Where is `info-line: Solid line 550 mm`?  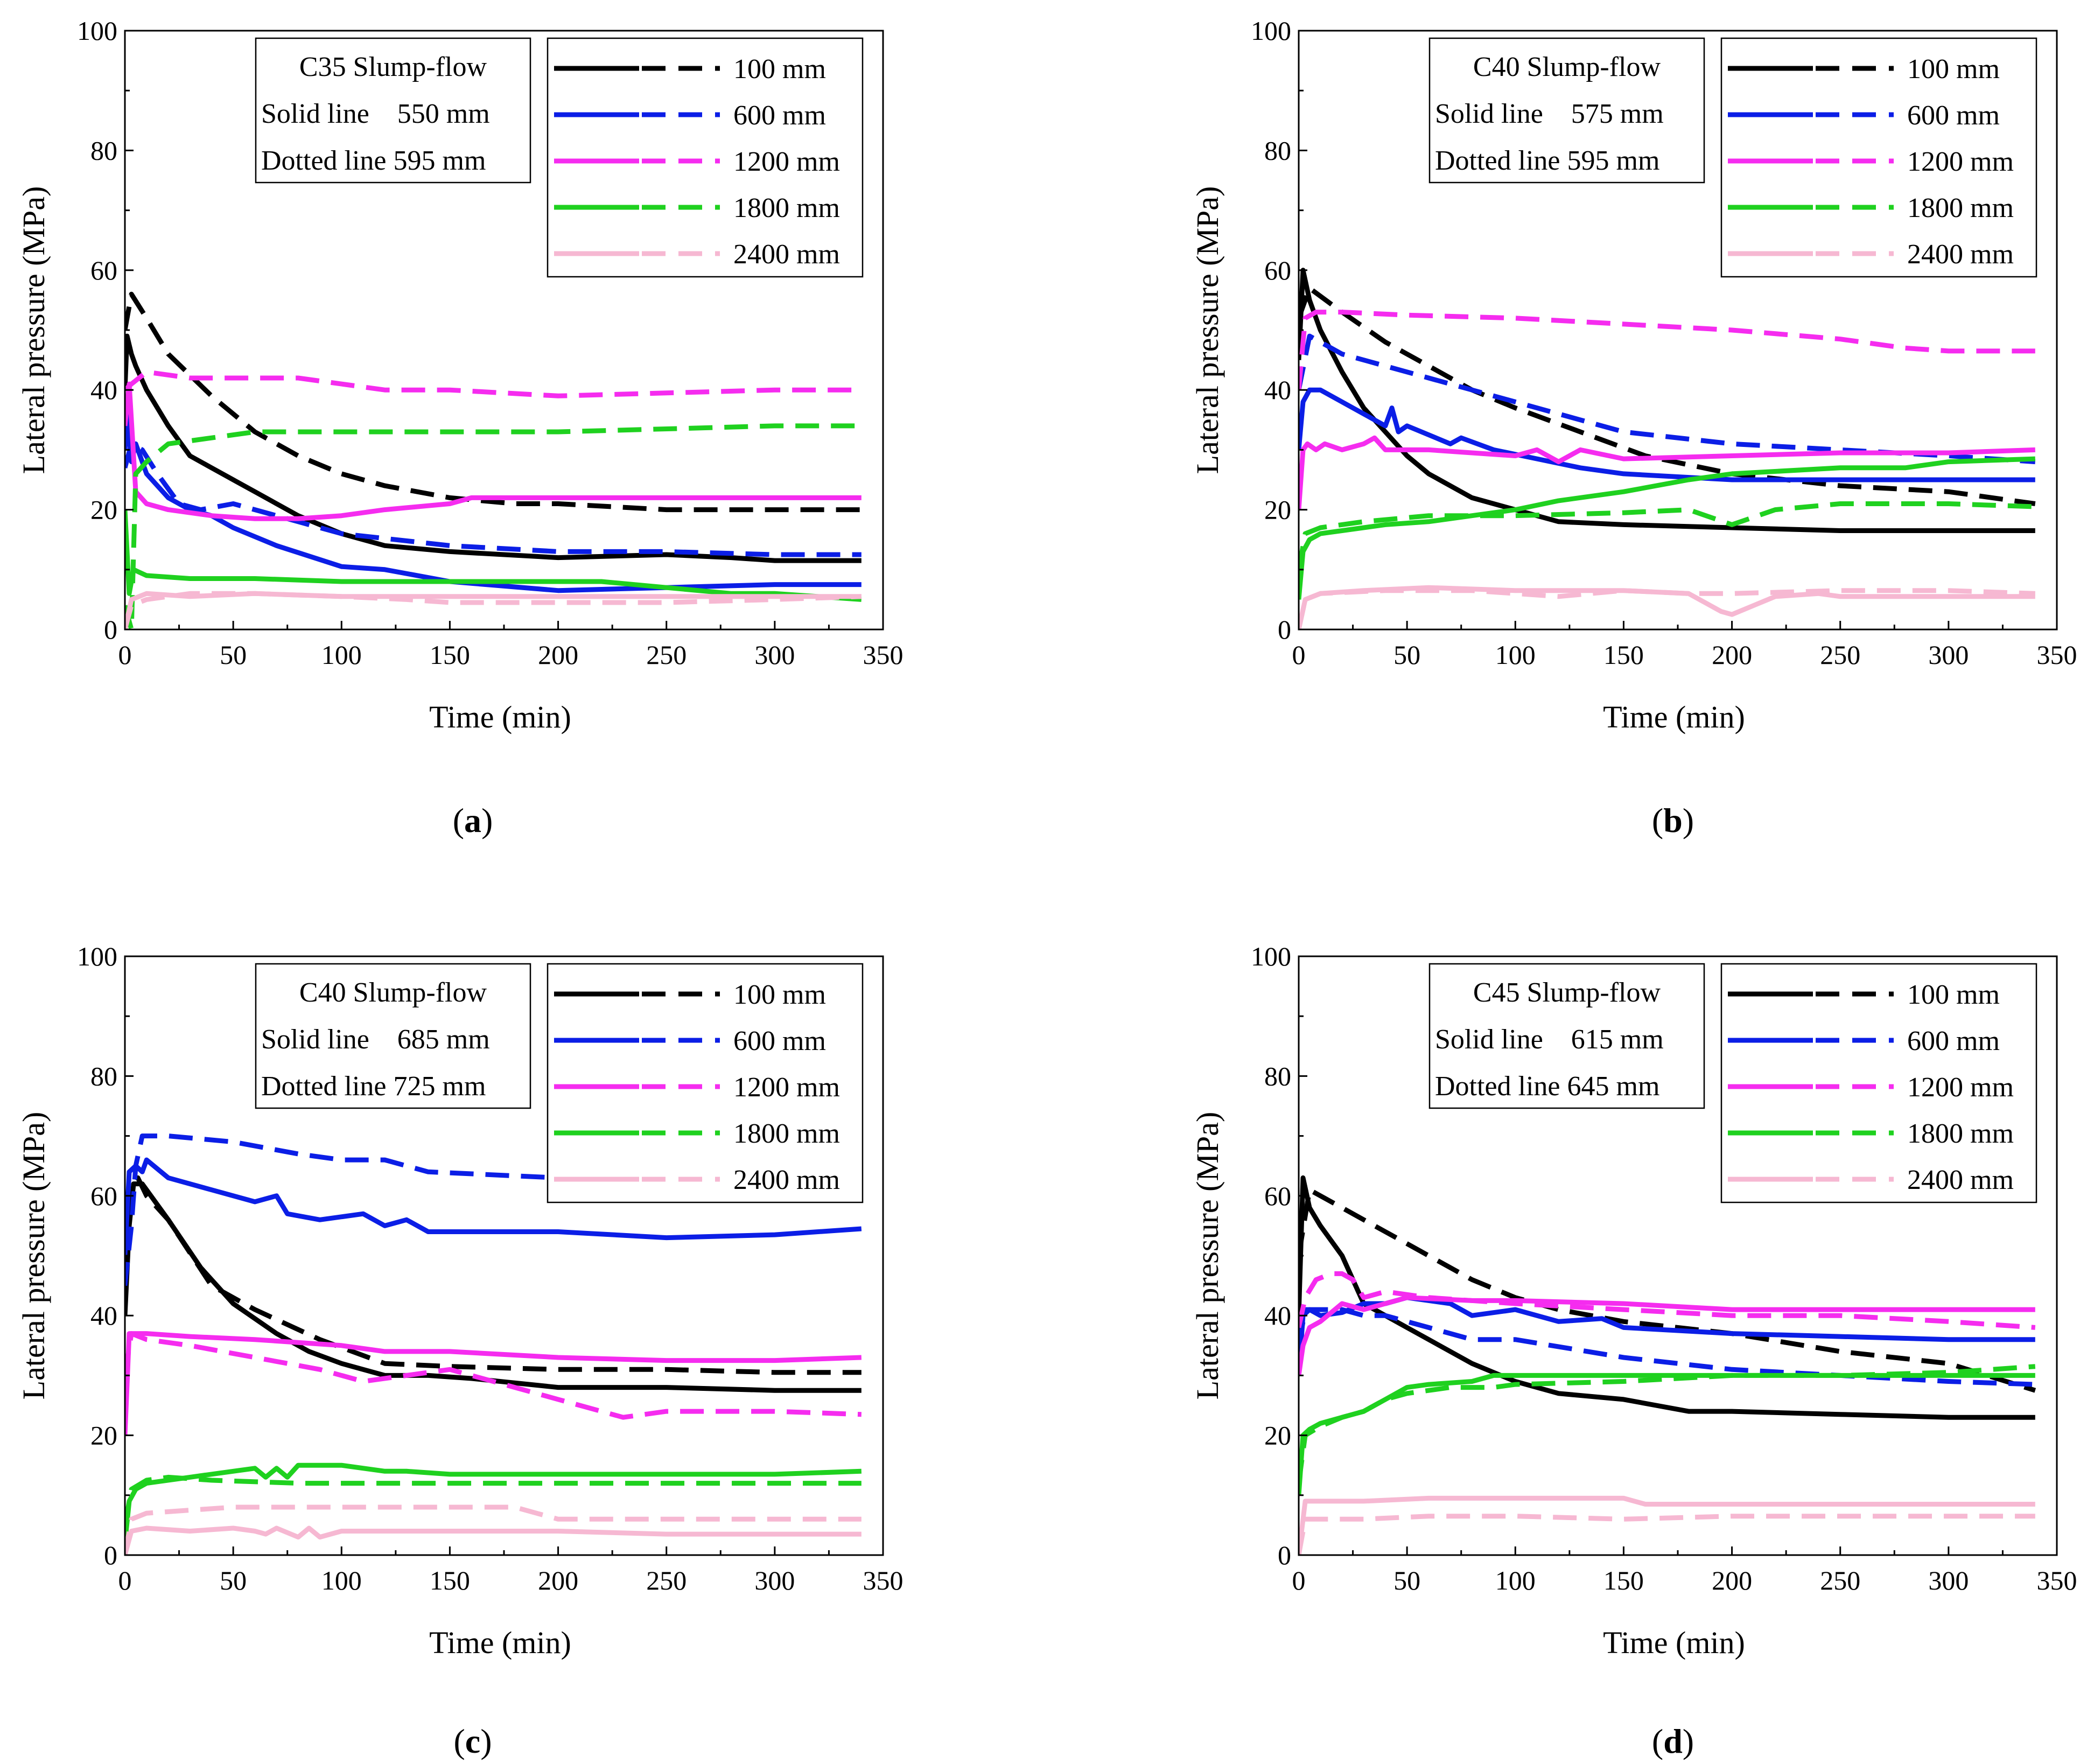
info-line: Solid line 550 mm is located at coordinates (375, 114).